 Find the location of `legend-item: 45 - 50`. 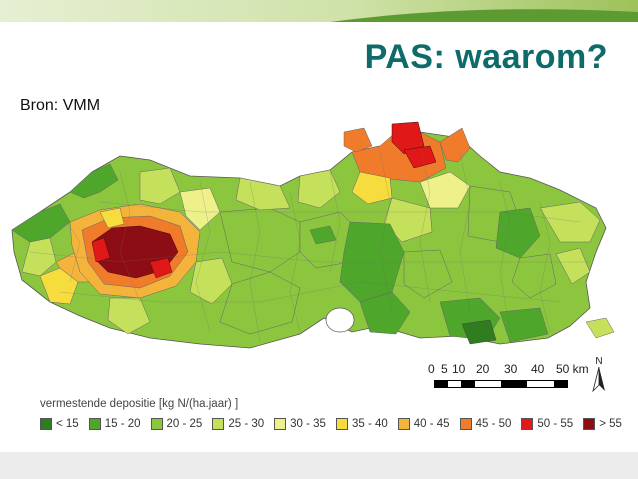

legend-item: 45 - 50 is located at coordinates (485, 424).